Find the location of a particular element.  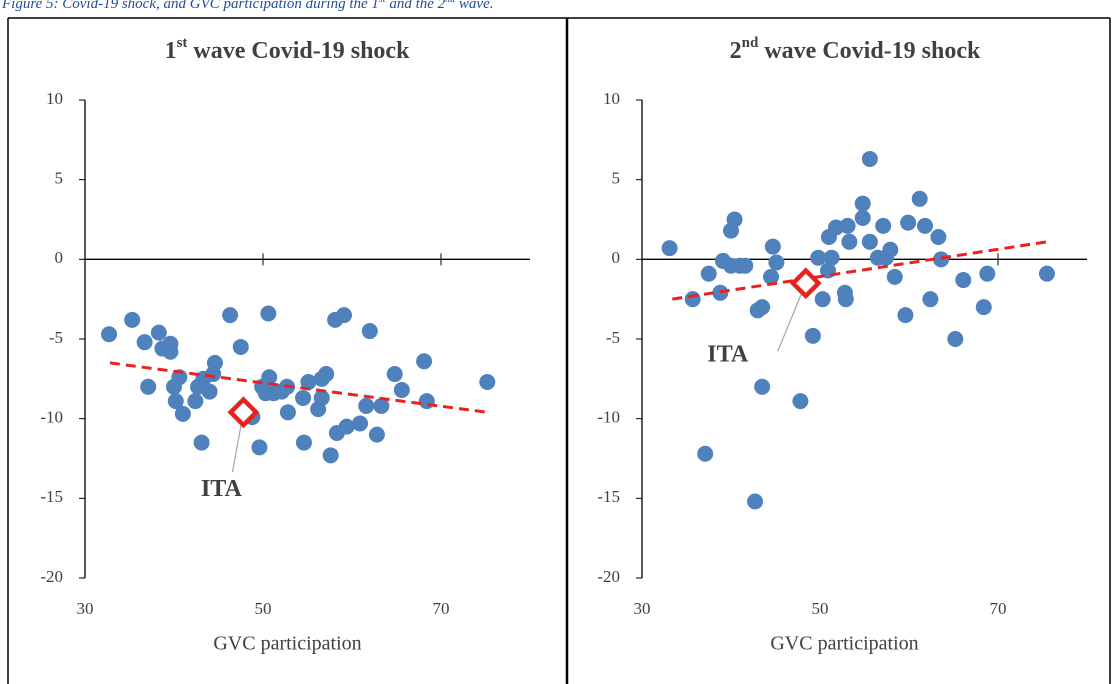

title-number: 2 is located at coordinates (736, 51).